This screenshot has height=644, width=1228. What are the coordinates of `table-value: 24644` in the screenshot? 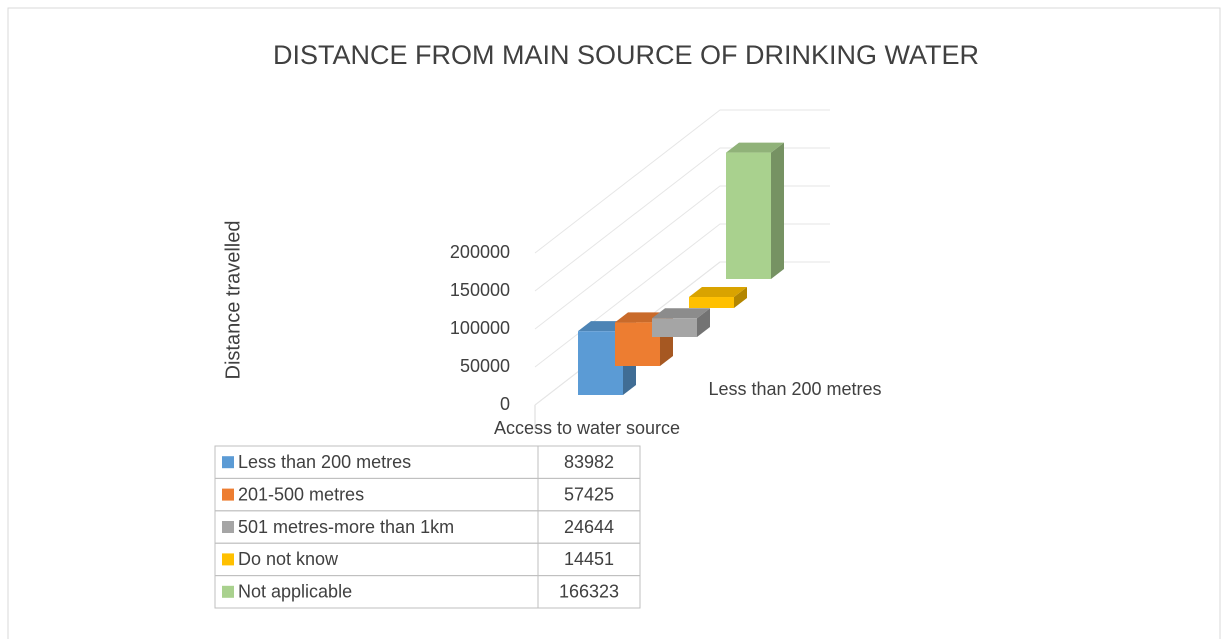 It's located at (589, 527).